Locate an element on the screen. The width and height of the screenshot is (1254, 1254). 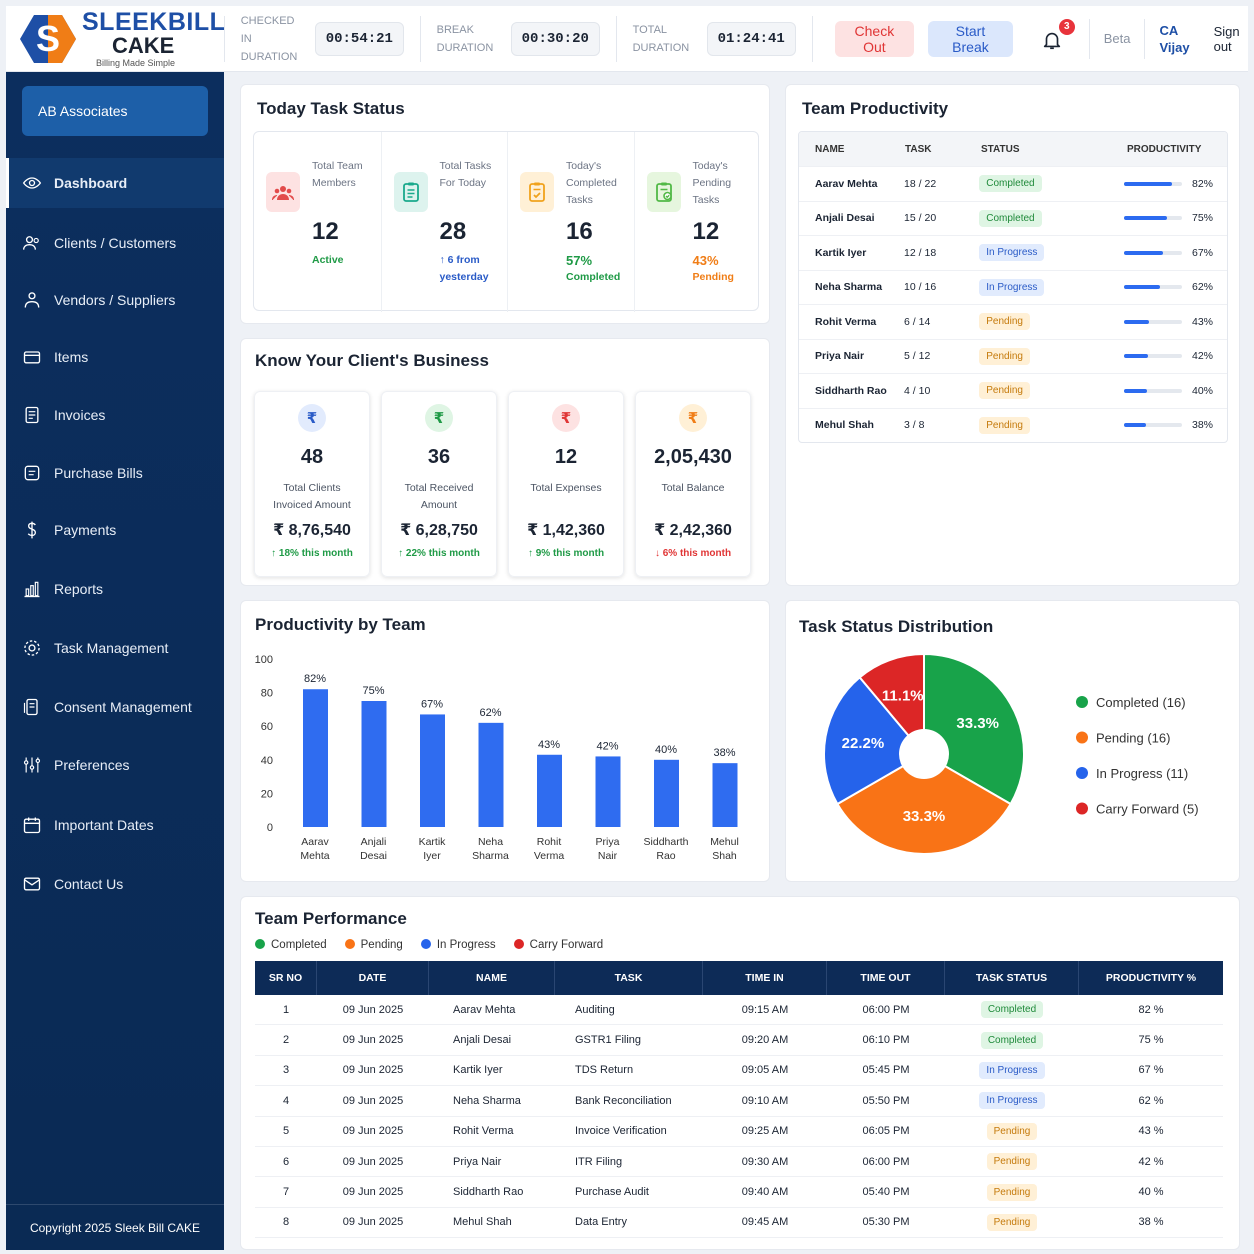
column-header: NAME is located at coordinates (830, 149).